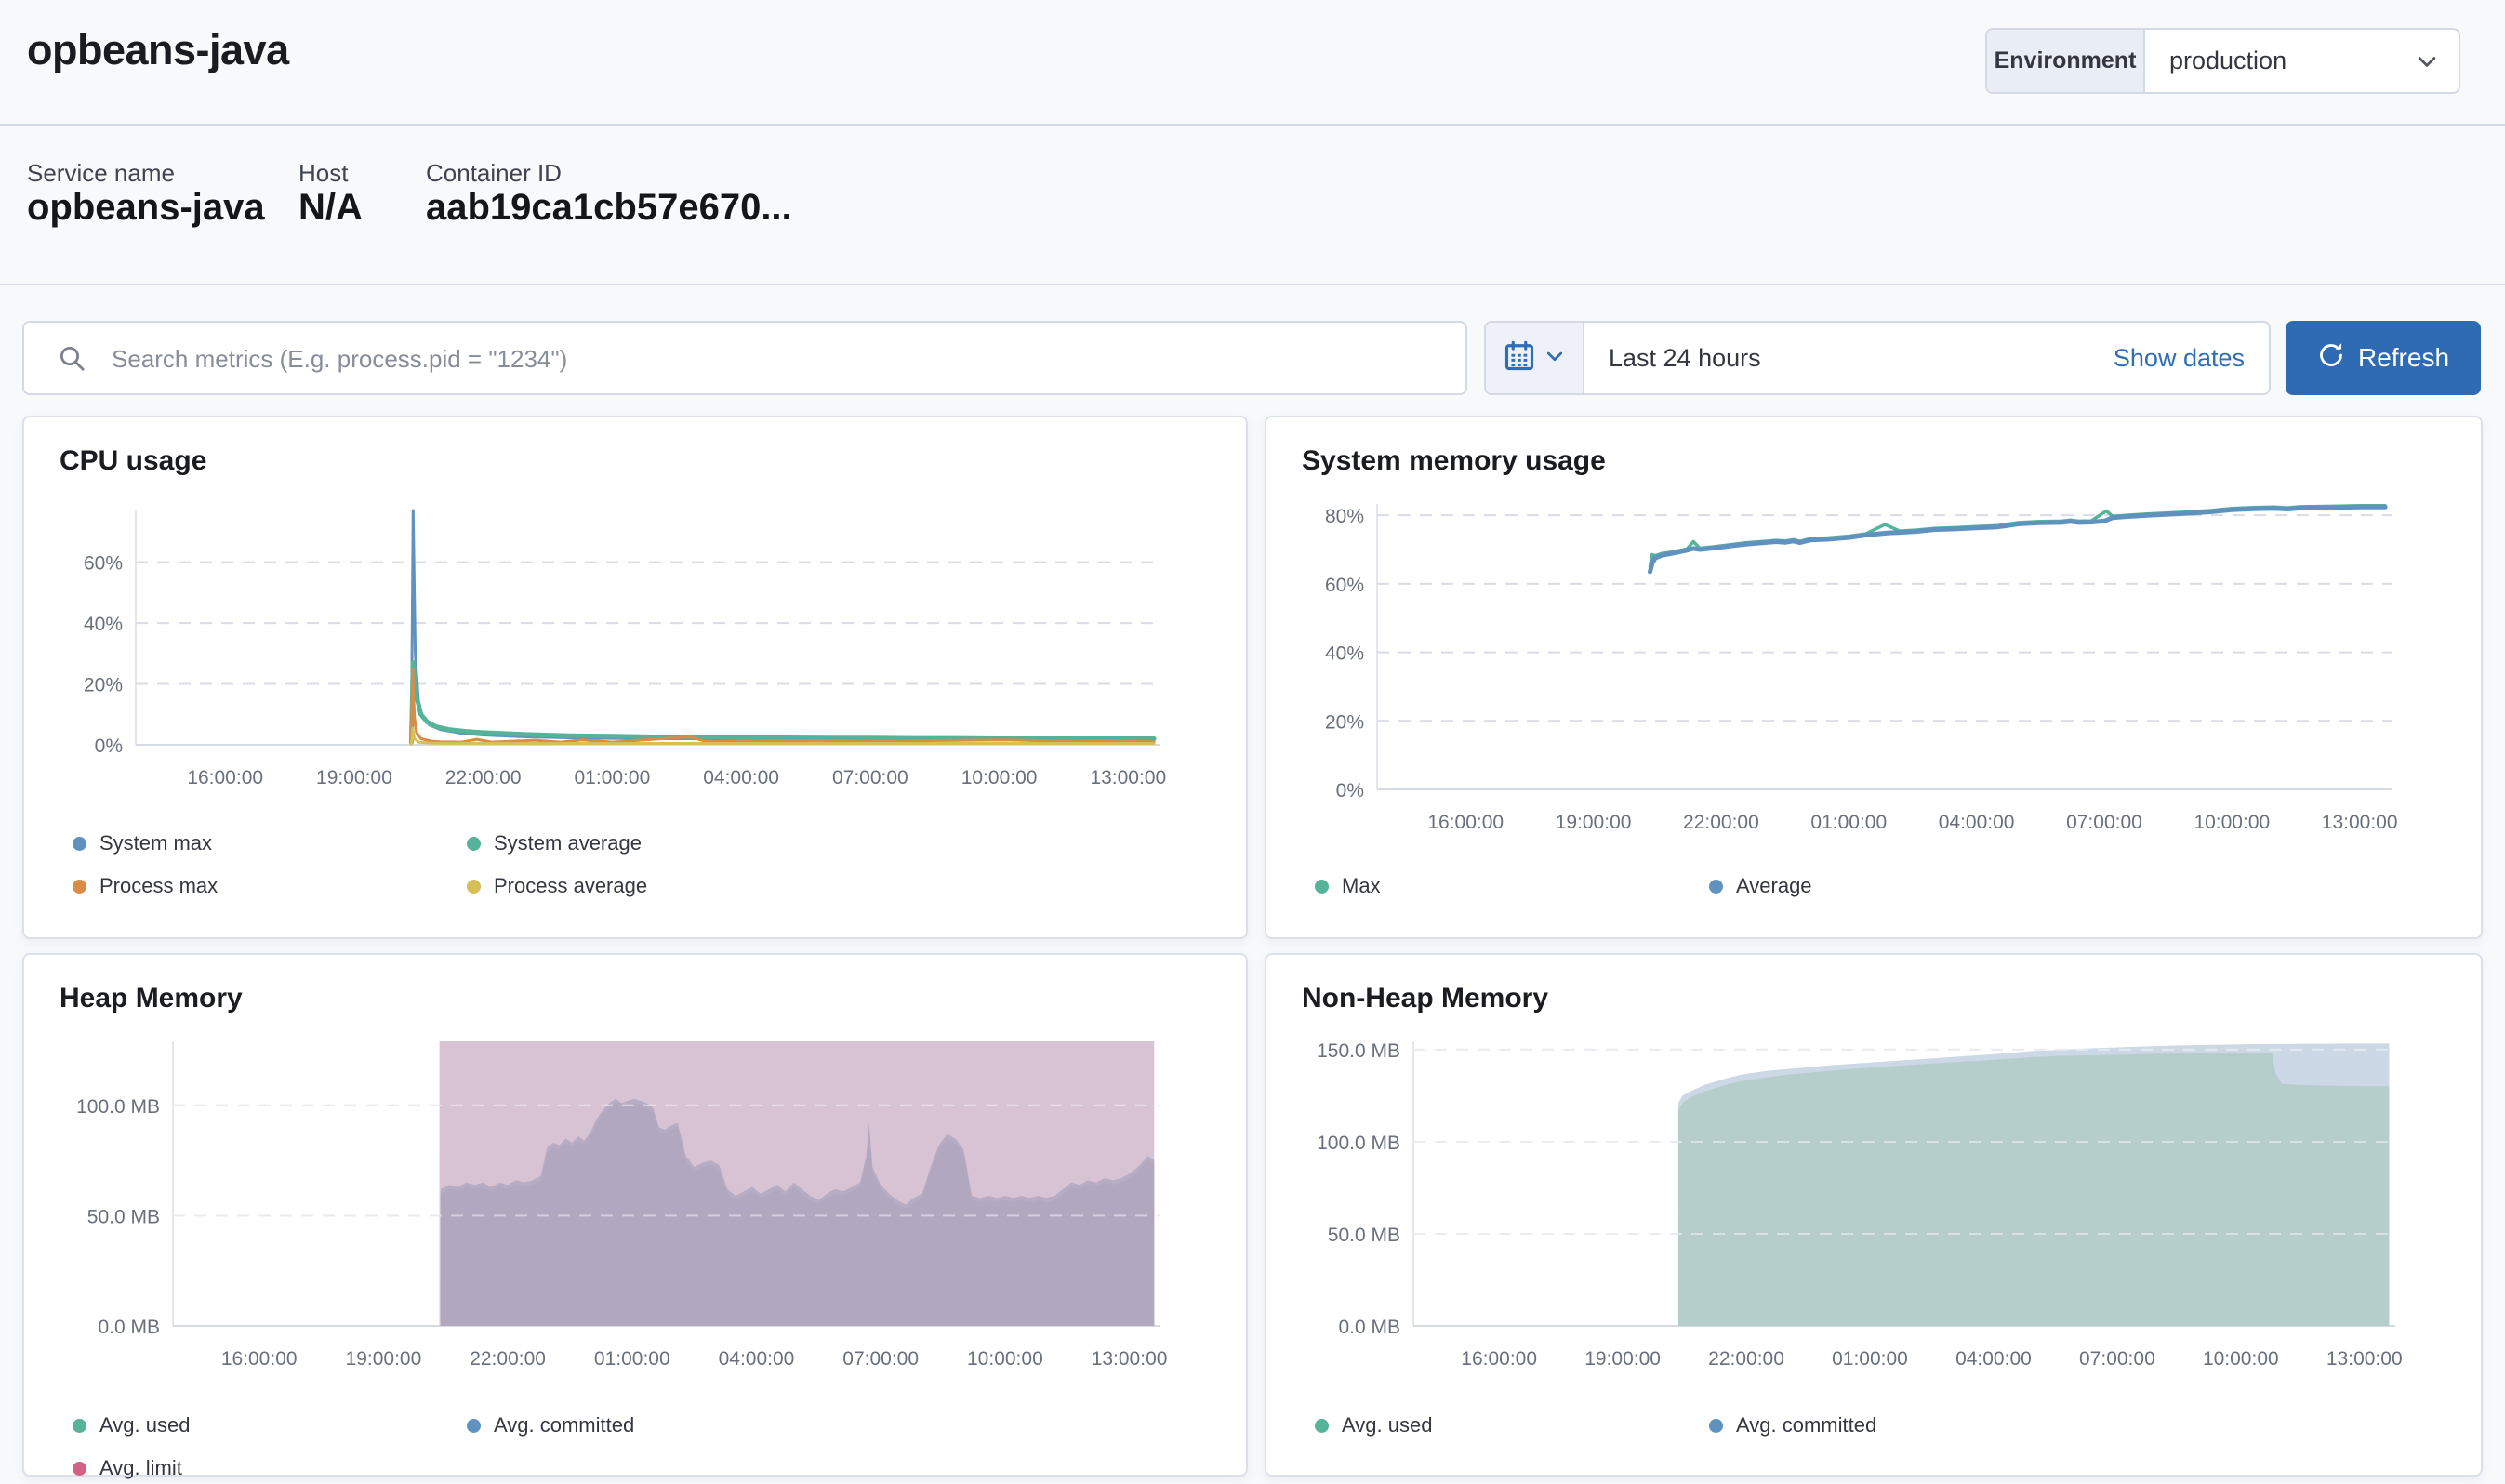 This screenshot has height=1484, width=2505. What do you see at coordinates (124, 1216) in the screenshot?
I see `svg-text: 50.0 MB` at bounding box center [124, 1216].